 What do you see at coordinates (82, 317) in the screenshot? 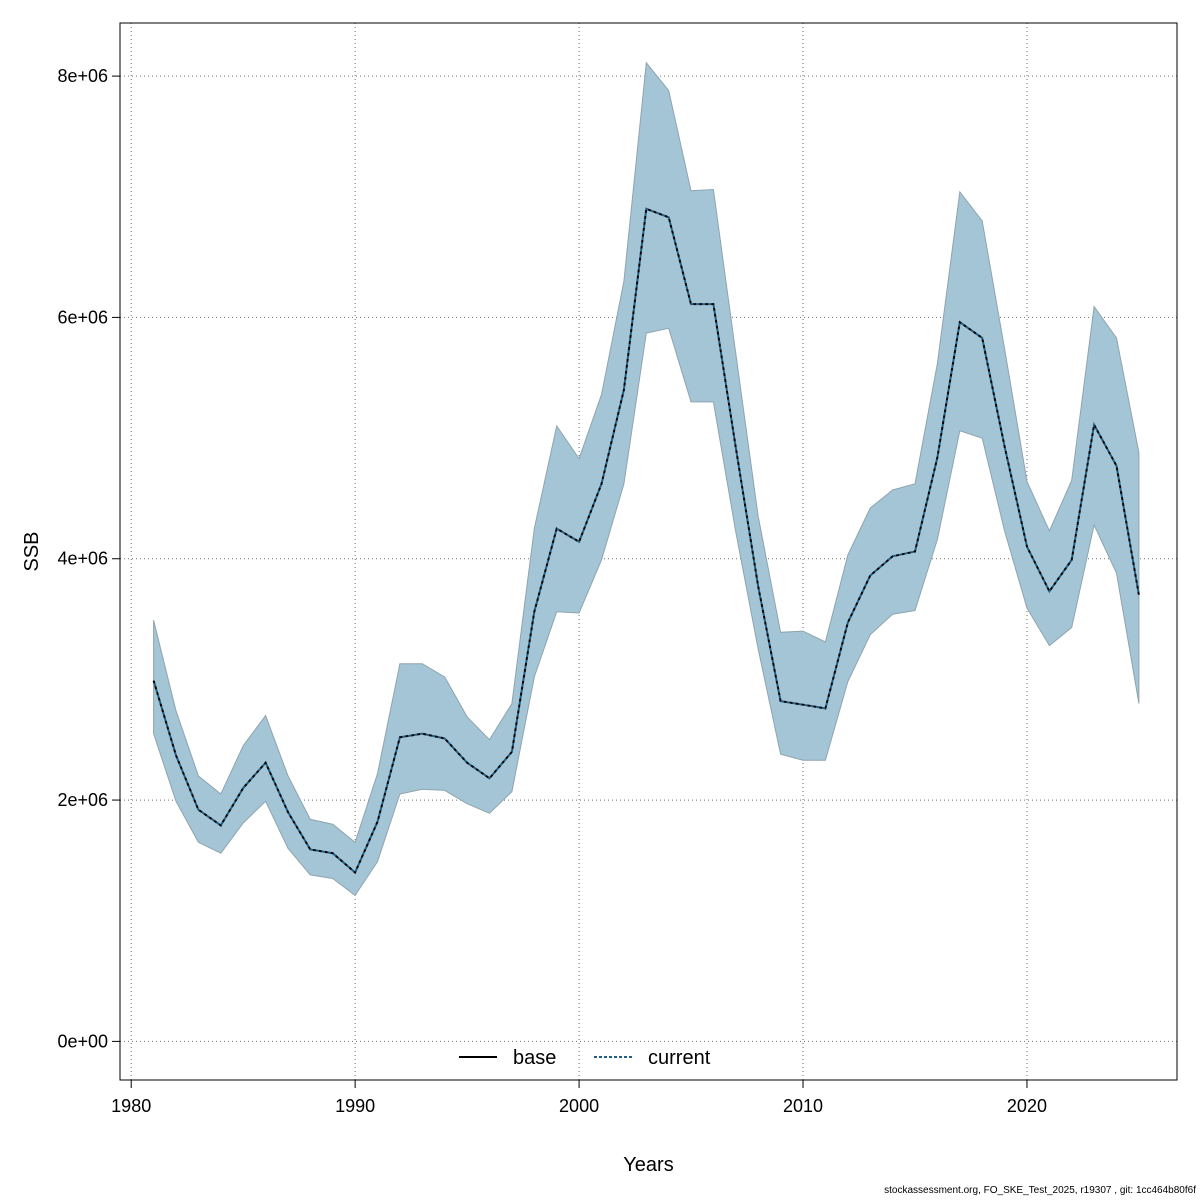
I see `y-tick-label: 6e+06` at bounding box center [82, 317].